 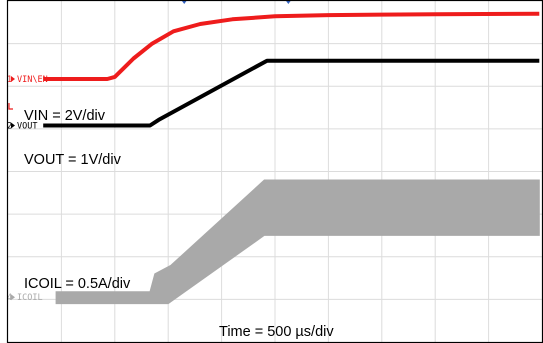 What do you see at coordinates (30, 298) in the screenshot?
I see `channel-name: ICOIL` at bounding box center [30, 298].